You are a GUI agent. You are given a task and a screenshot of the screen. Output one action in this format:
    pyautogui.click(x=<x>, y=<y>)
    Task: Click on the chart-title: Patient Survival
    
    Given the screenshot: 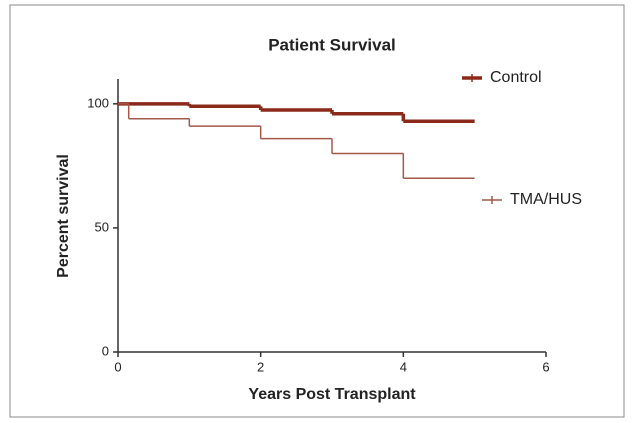 What is the action you would take?
    pyautogui.click(x=332, y=44)
    